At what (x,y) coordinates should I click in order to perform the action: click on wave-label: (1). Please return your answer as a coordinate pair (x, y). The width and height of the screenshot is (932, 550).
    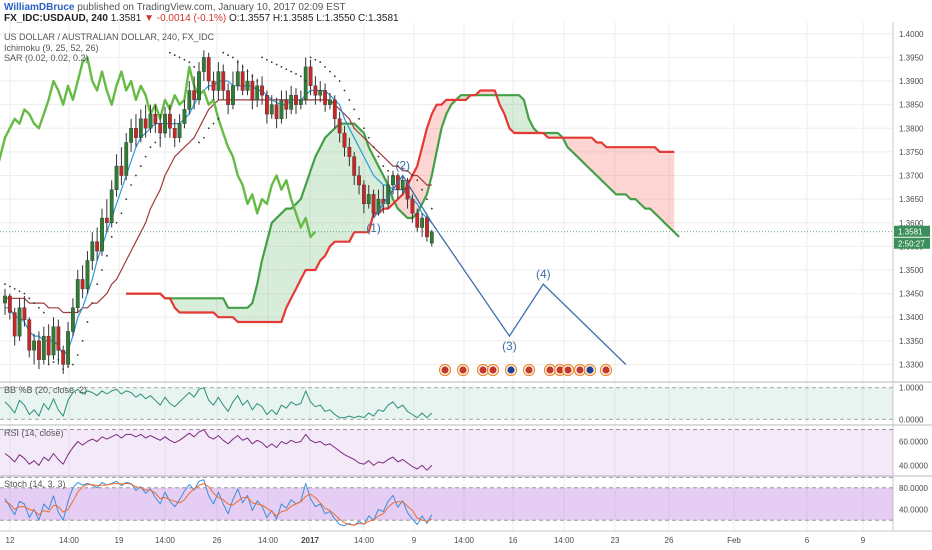
    Looking at the image, I should click on (373, 228).